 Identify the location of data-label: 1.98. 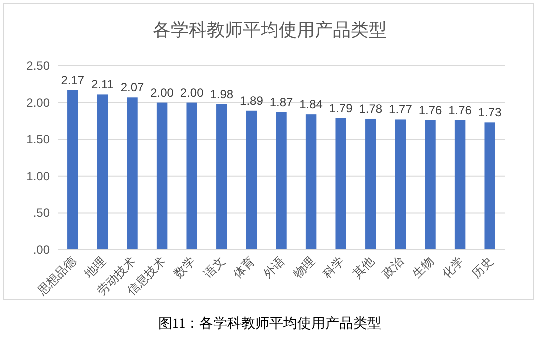
(222, 94).